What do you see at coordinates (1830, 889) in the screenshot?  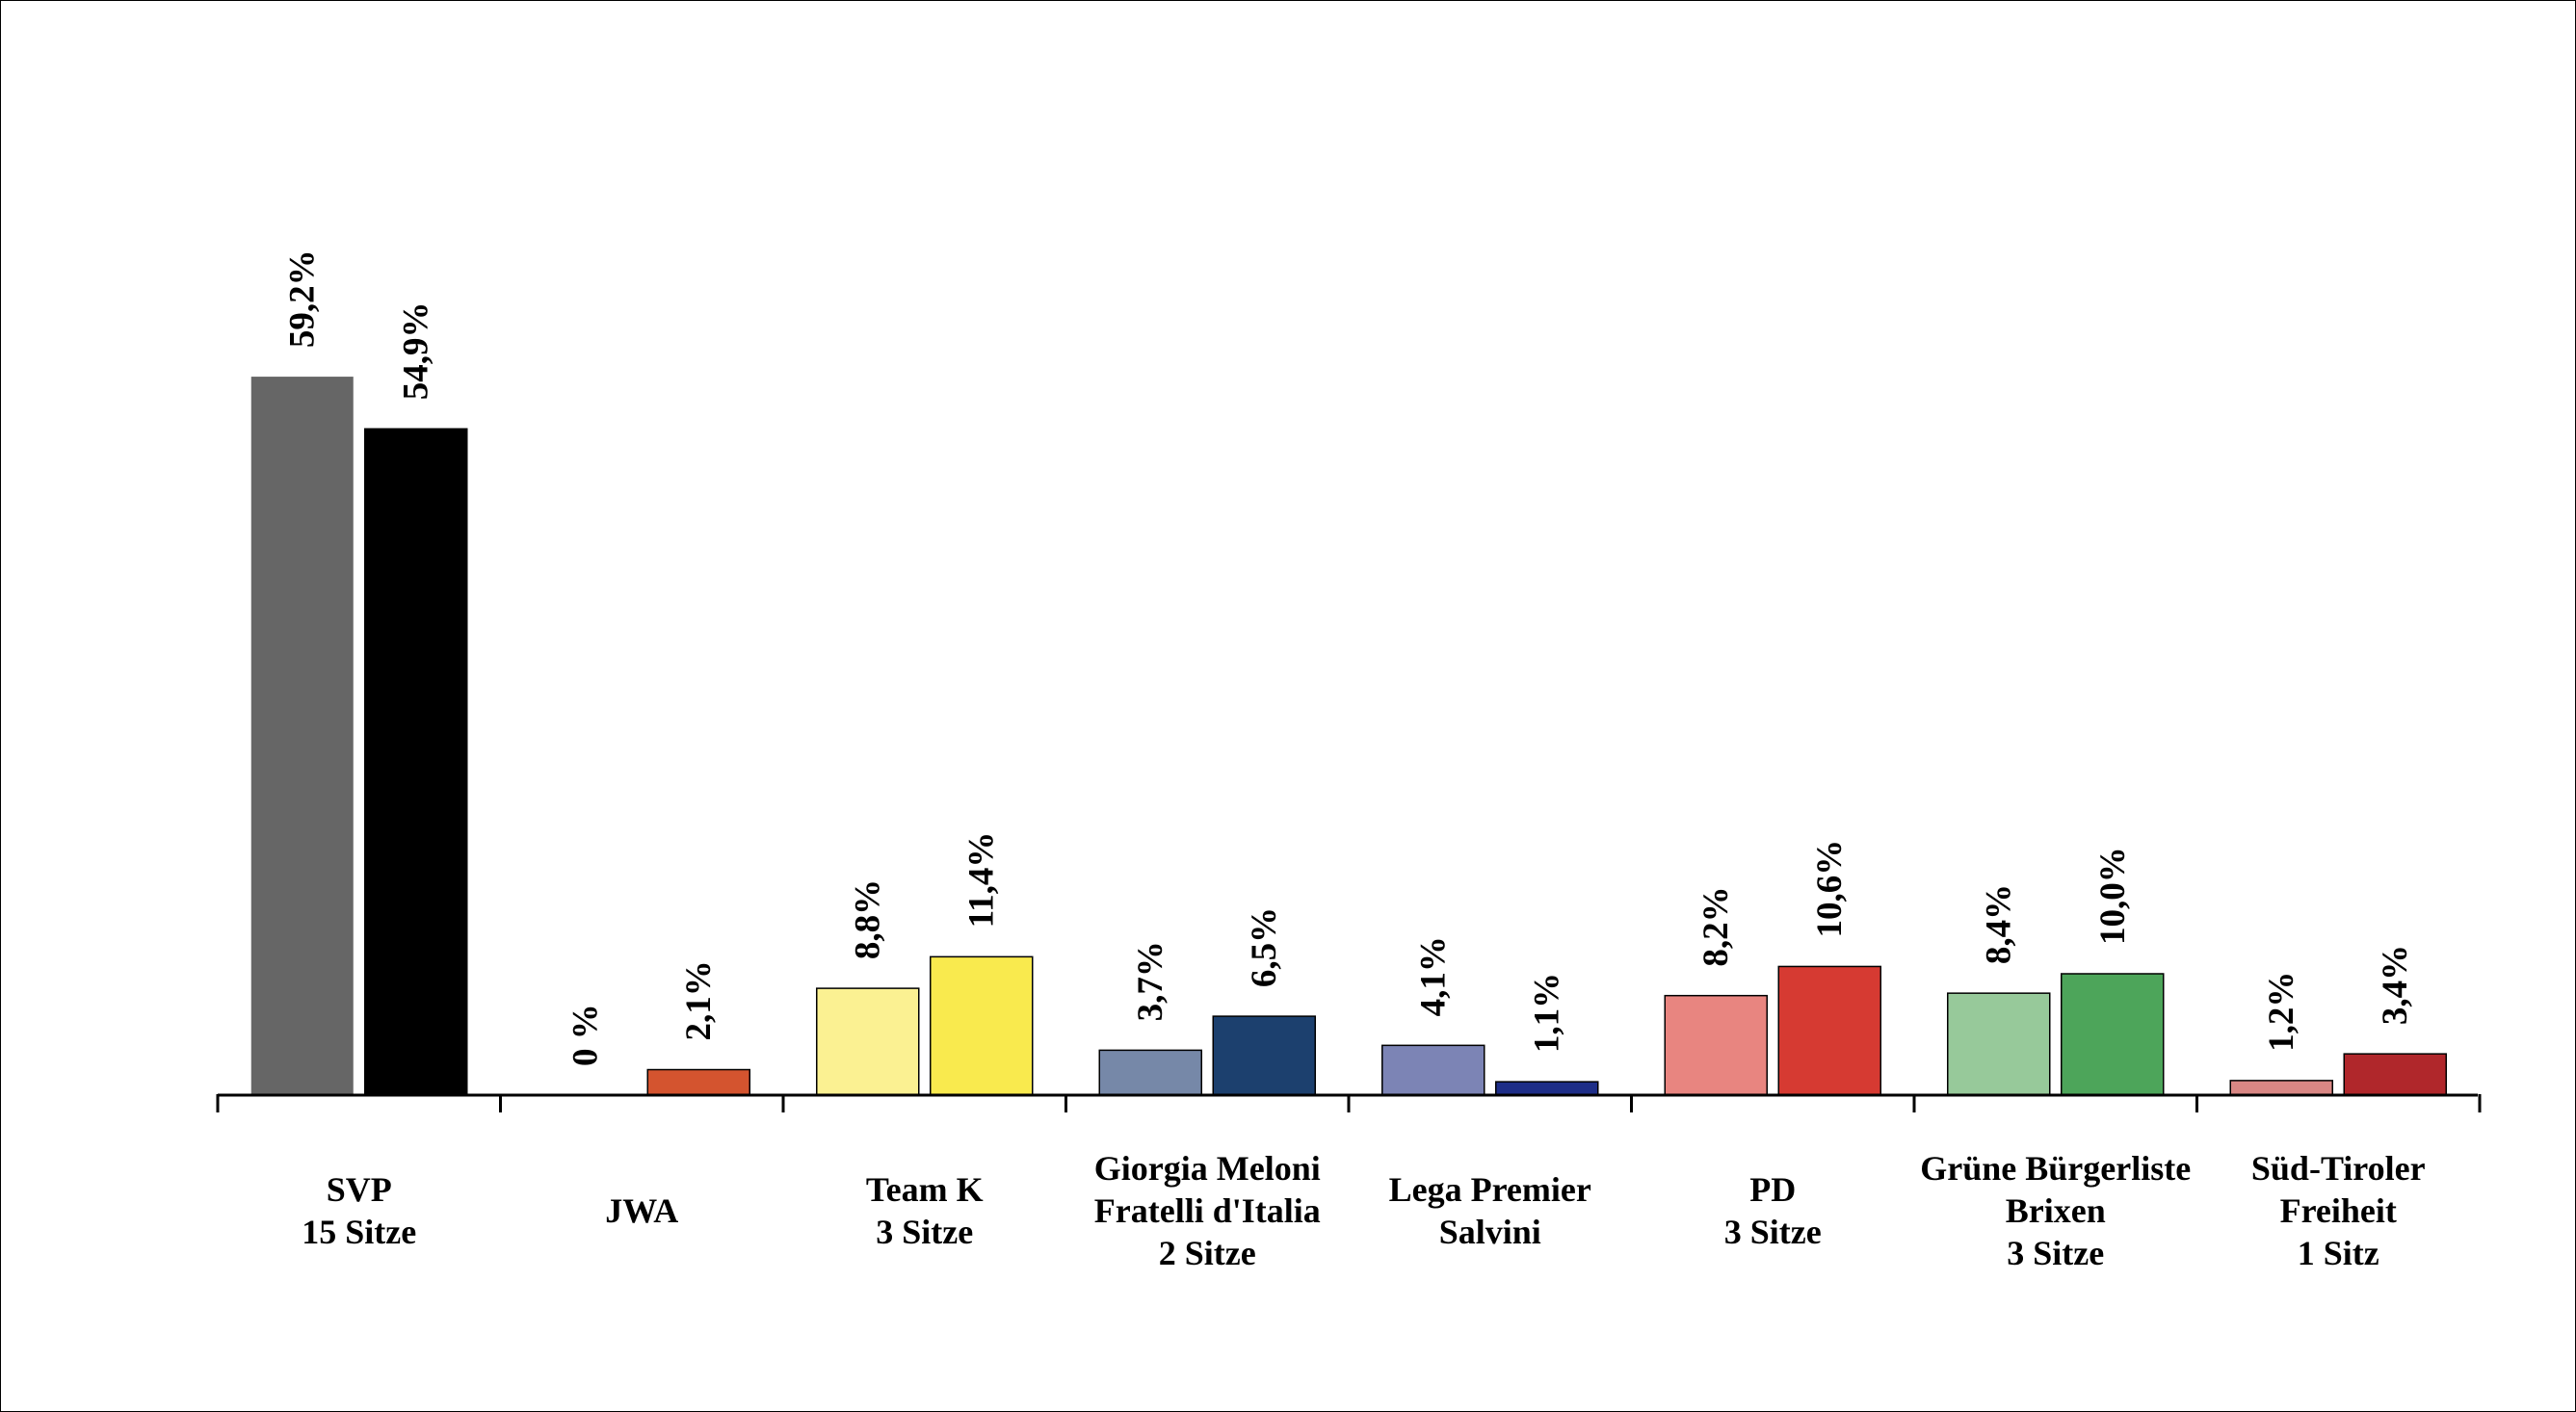 I see `value-label: 10,6%` at bounding box center [1830, 889].